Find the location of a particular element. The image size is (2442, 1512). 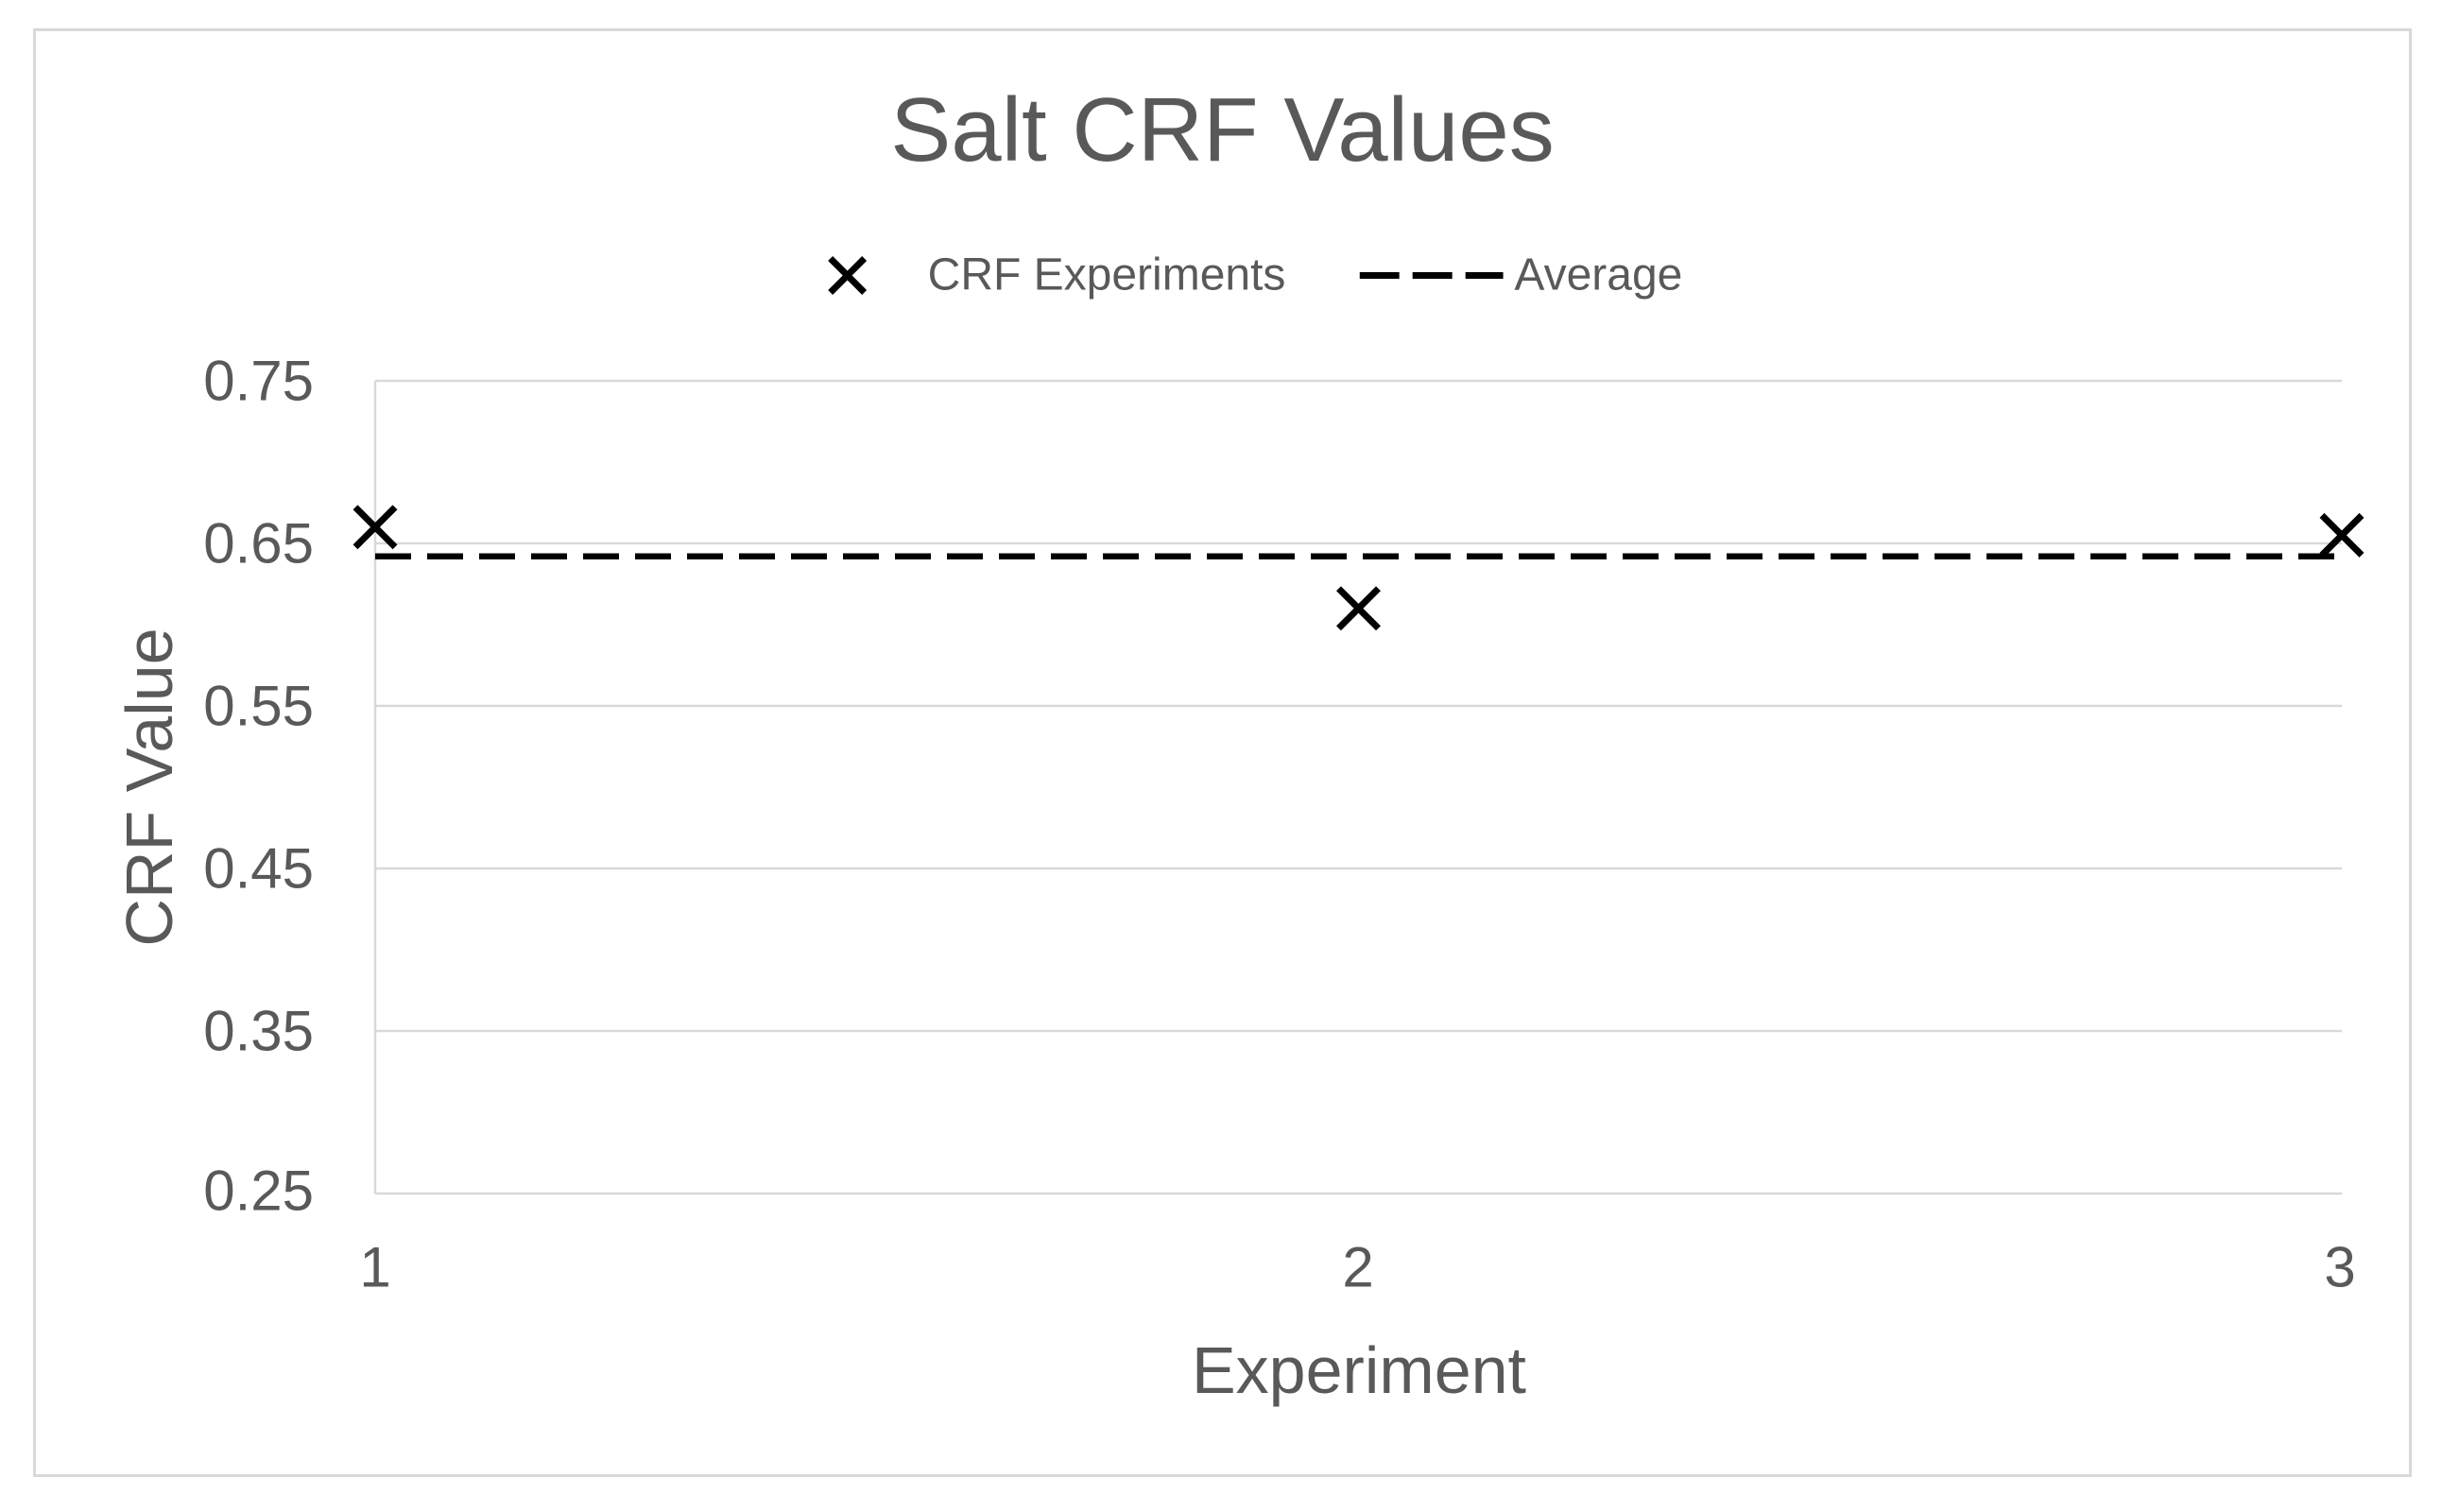

x-axis-title: Experiment is located at coordinates (1359, 1370).